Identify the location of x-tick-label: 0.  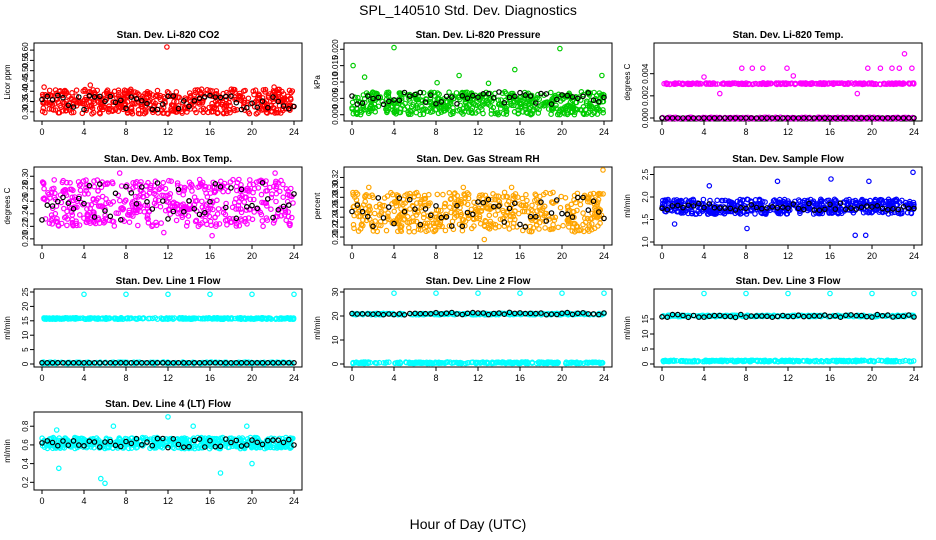
(351, 132).